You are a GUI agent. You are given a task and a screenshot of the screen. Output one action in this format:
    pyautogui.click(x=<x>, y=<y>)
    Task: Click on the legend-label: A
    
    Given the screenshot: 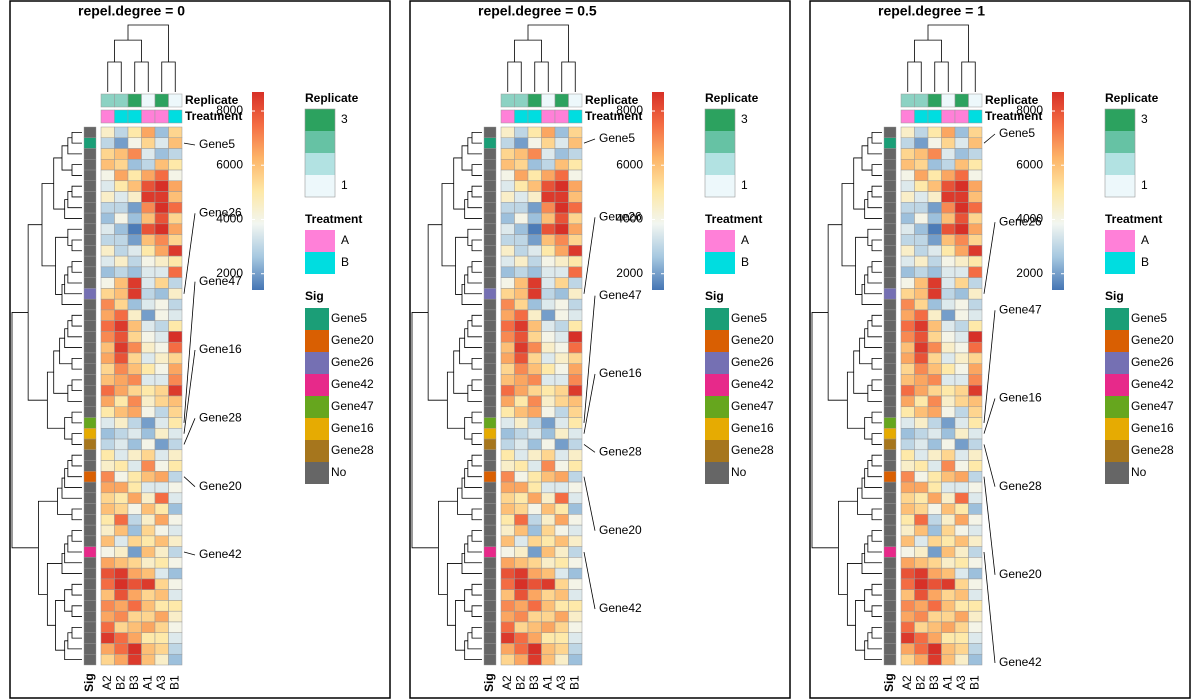 What is the action you would take?
    pyautogui.click(x=1145, y=240)
    